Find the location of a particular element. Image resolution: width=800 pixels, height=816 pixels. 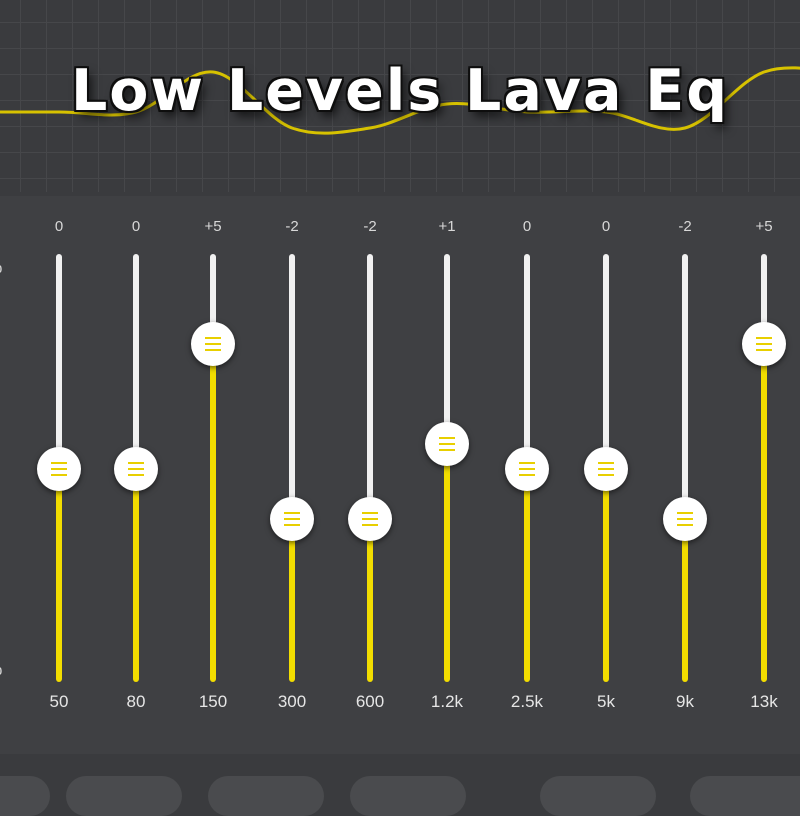

band-600: -2 600 is located at coordinates (370, 475).